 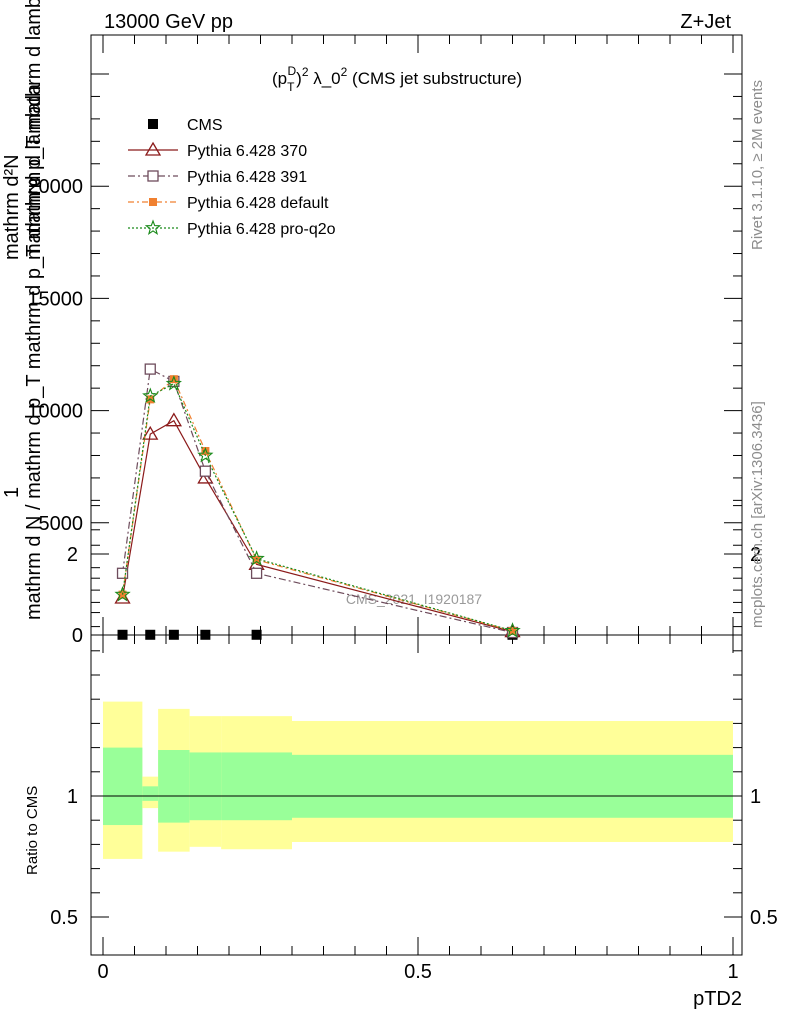 I want to click on svg-text: Ratio to CMS, so click(x=32, y=830).